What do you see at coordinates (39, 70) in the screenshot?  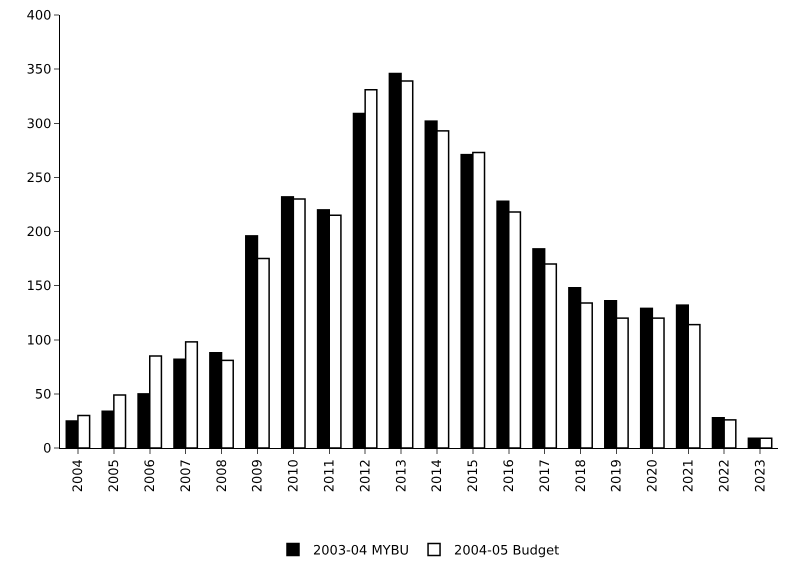 I see `y-tick-label: 350` at bounding box center [39, 70].